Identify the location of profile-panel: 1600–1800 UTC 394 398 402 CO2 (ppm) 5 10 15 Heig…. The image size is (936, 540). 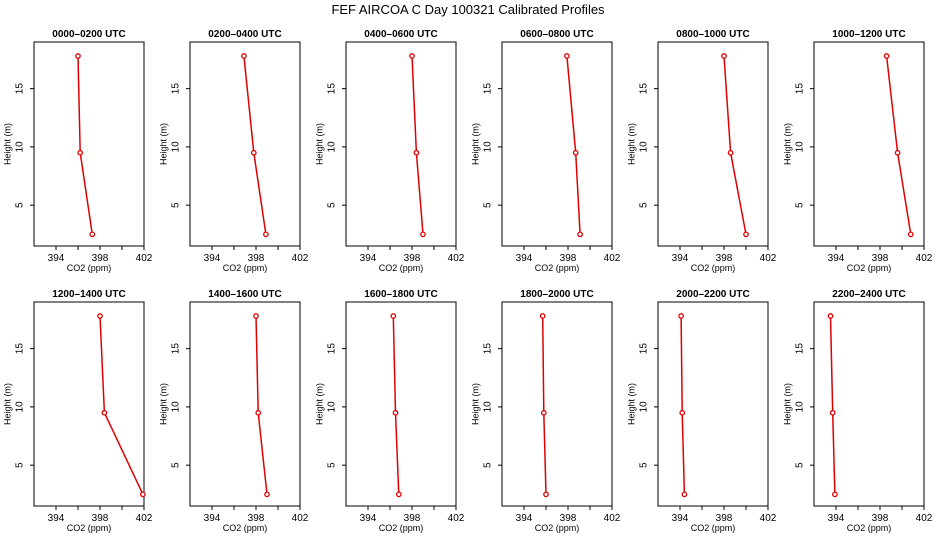
(389, 411).